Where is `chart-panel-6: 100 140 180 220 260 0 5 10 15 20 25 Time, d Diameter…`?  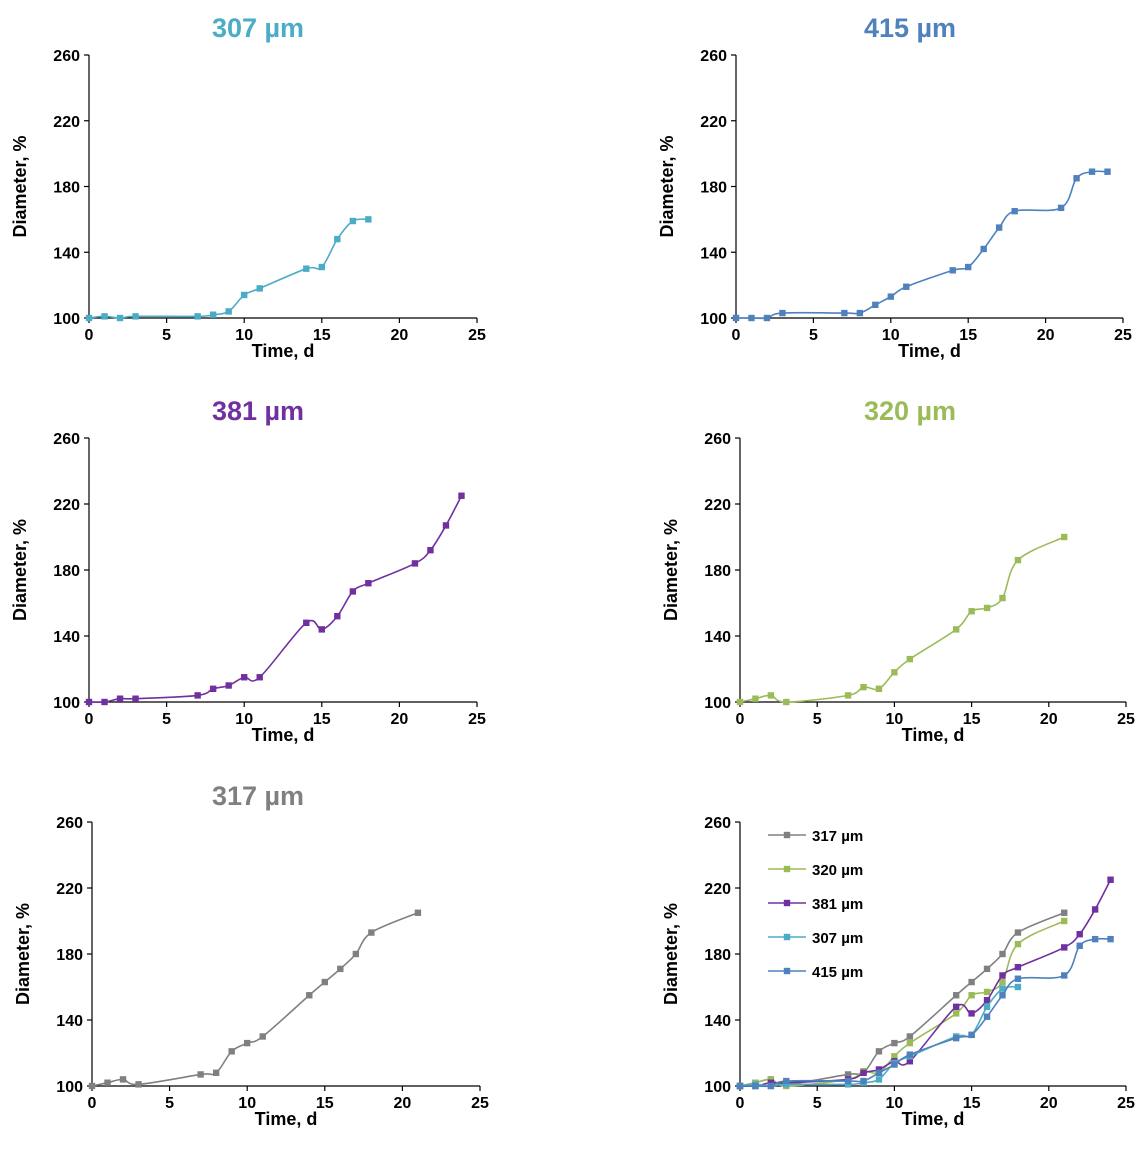 chart-panel-6: 100 140 180 220 260 0 5 10 15 20 25 Time, d Diameter… is located at coordinates (898, 972).